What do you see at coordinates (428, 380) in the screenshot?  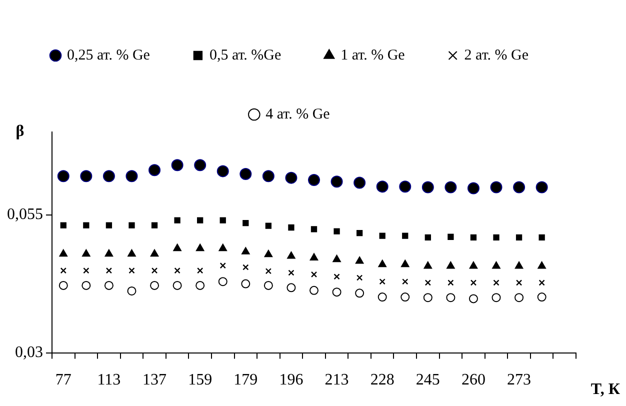 I see `x-tick-label: 245` at bounding box center [428, 380].